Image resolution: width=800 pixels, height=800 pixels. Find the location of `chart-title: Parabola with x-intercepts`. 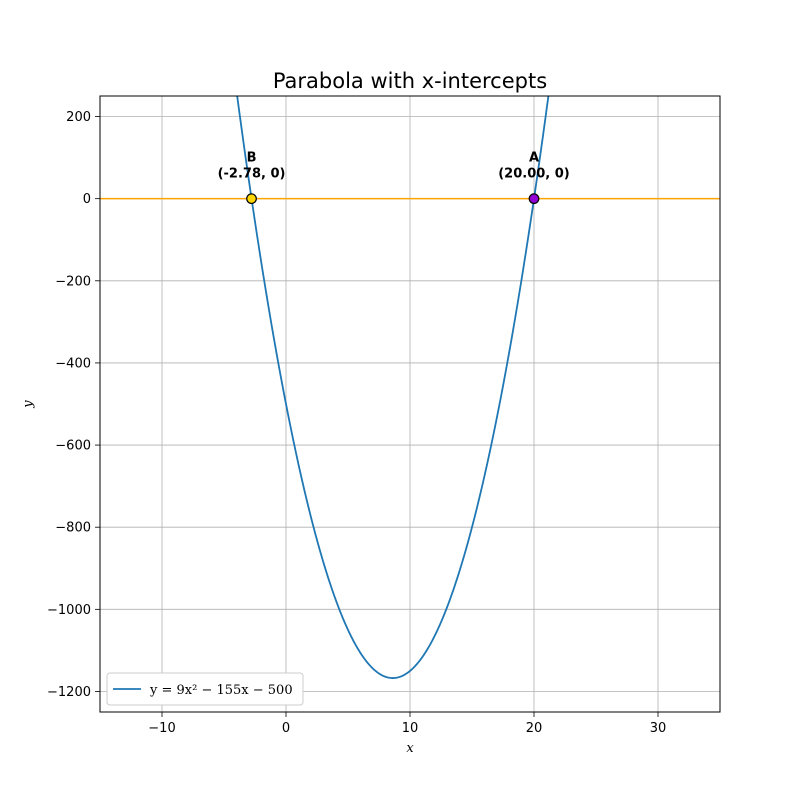

chart-title: Parabola with x-intercepts is located at coordinates (410, 81).